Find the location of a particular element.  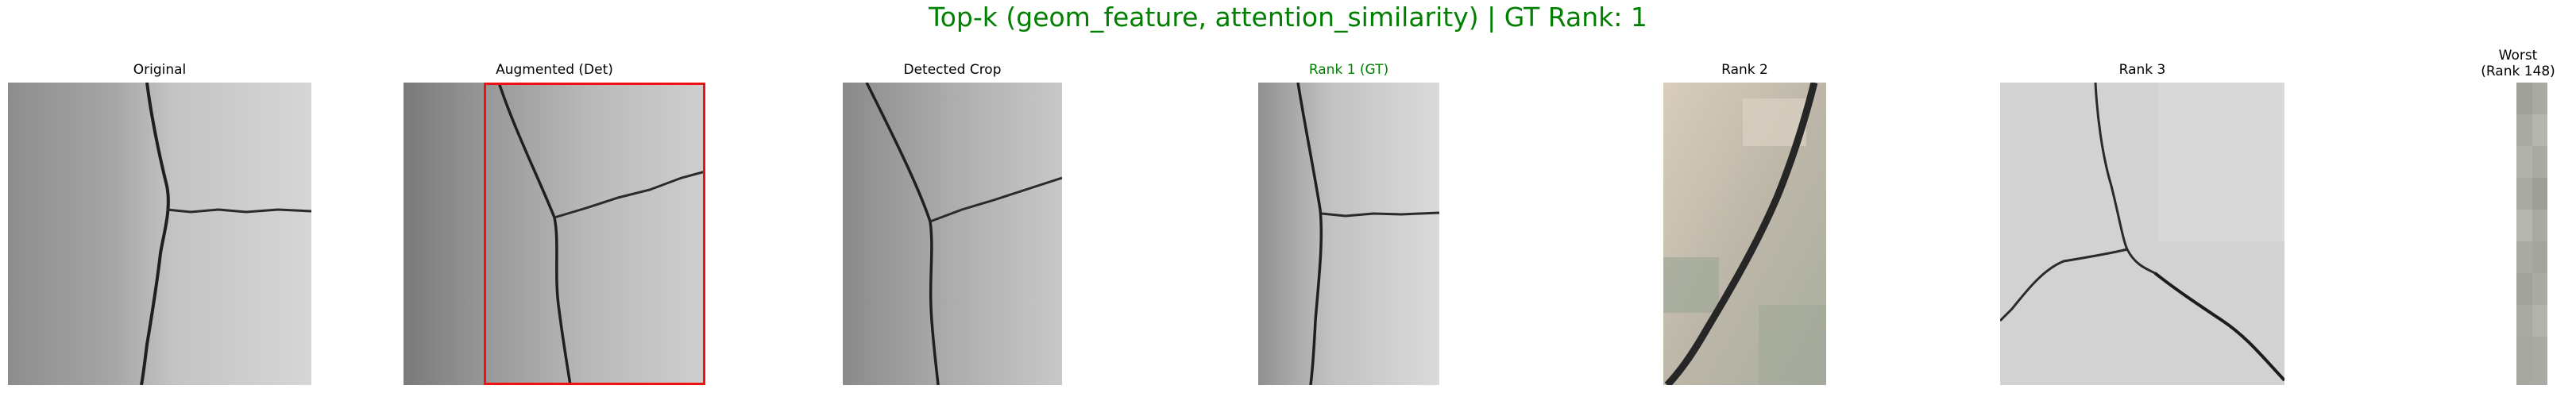

panel-title-augmented: Augmented (Det) is located at coordinates (554, 70).